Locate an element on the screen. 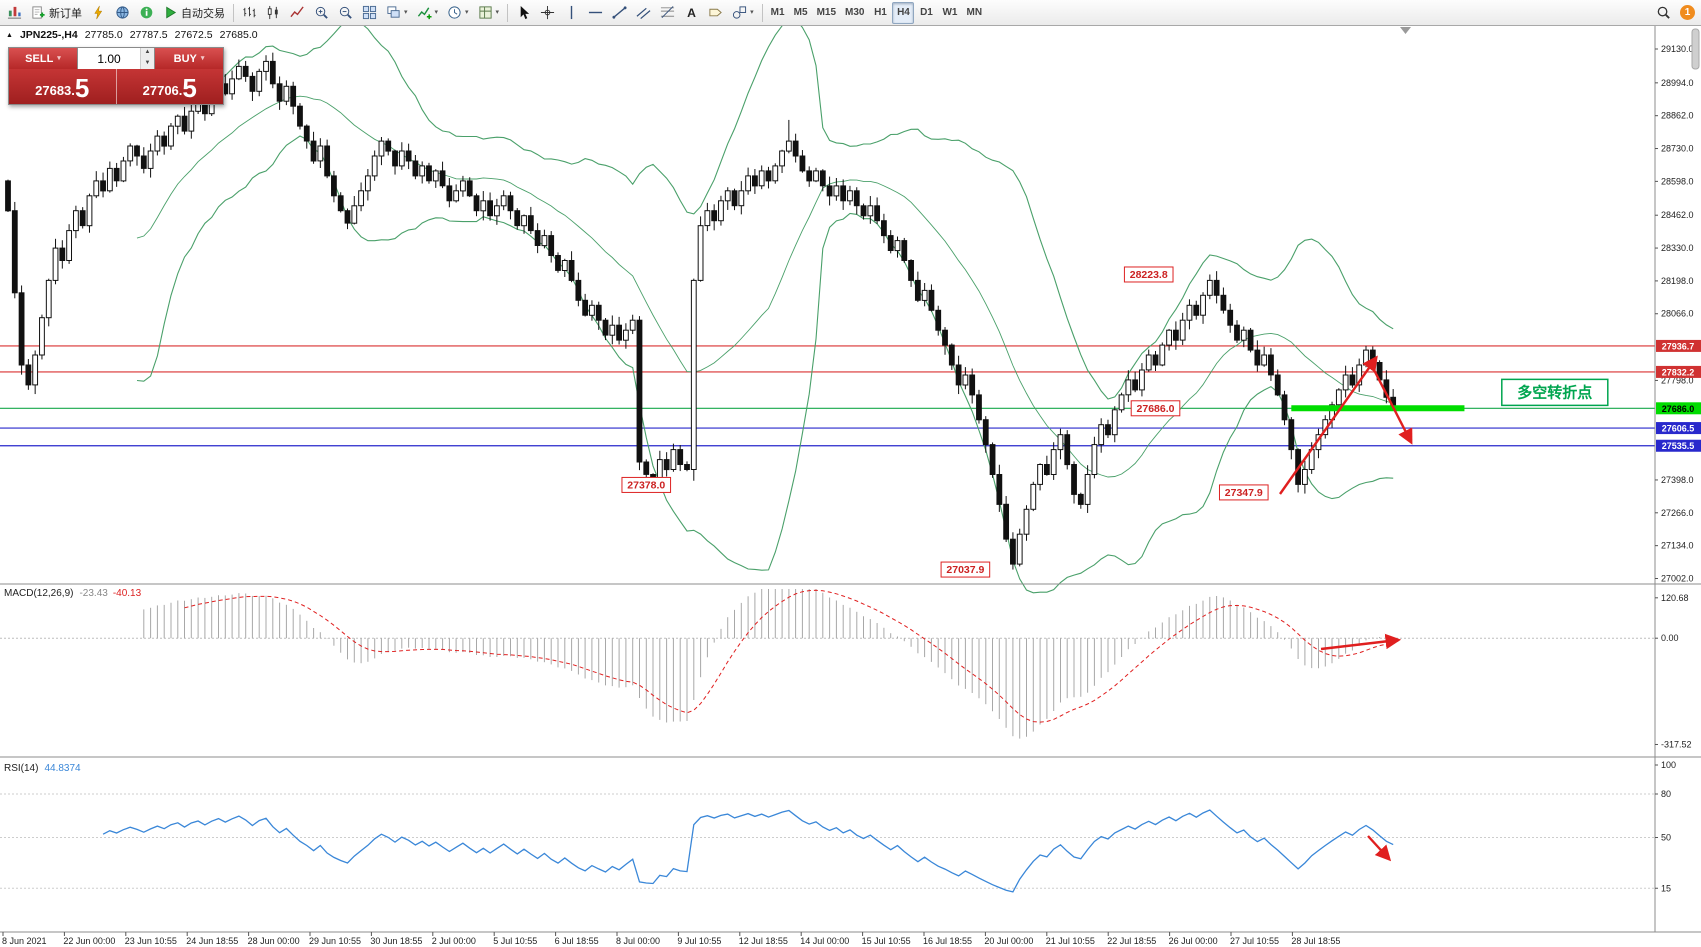 The height and width of the screenshot is (947, 1701). chart-shift-marker is located at coordinates (1405, 30).